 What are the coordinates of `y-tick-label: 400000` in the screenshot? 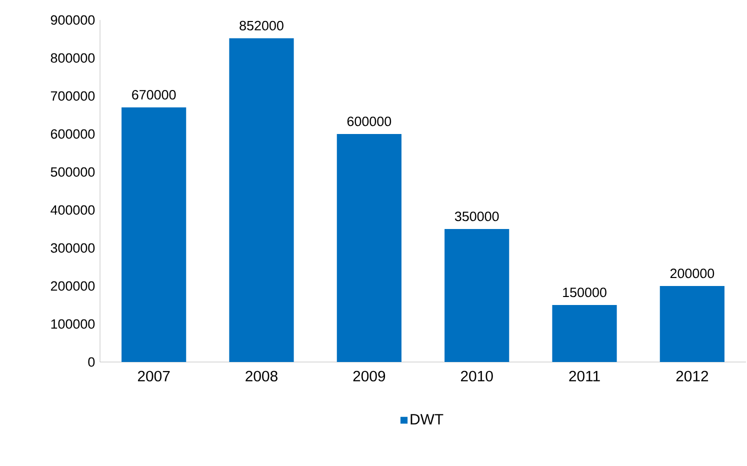 It's located at (72, 210).